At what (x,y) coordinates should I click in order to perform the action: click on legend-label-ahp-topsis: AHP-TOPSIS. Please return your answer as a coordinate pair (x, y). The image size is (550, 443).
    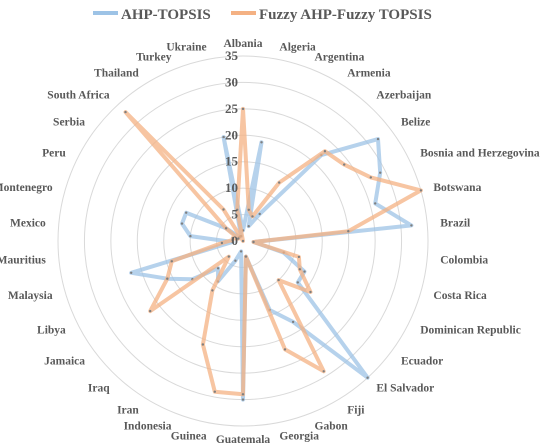
    Looking at the image, I should click on (166, 15).